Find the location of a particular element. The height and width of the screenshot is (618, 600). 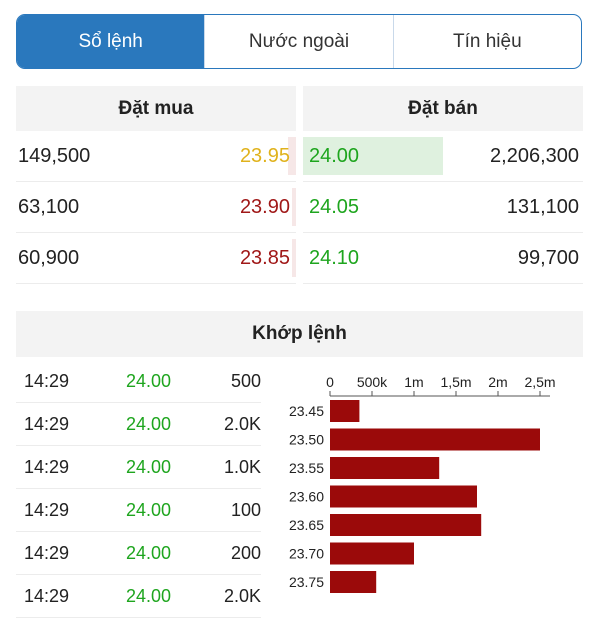

buy-price: 23.90 is located at coordinates (264, 206).